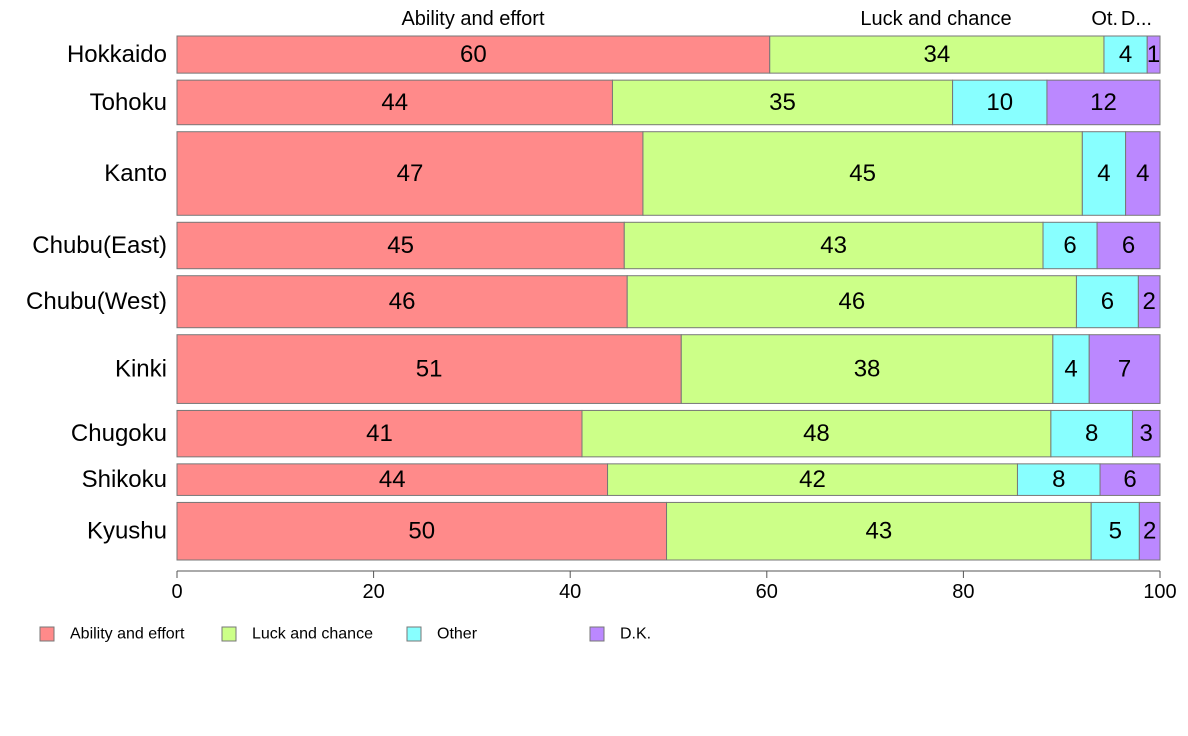 Image resolution: width=1188 pixels, height=736 pixels. I want to click on bar-d-k-chugoku, so click(1146, 433).